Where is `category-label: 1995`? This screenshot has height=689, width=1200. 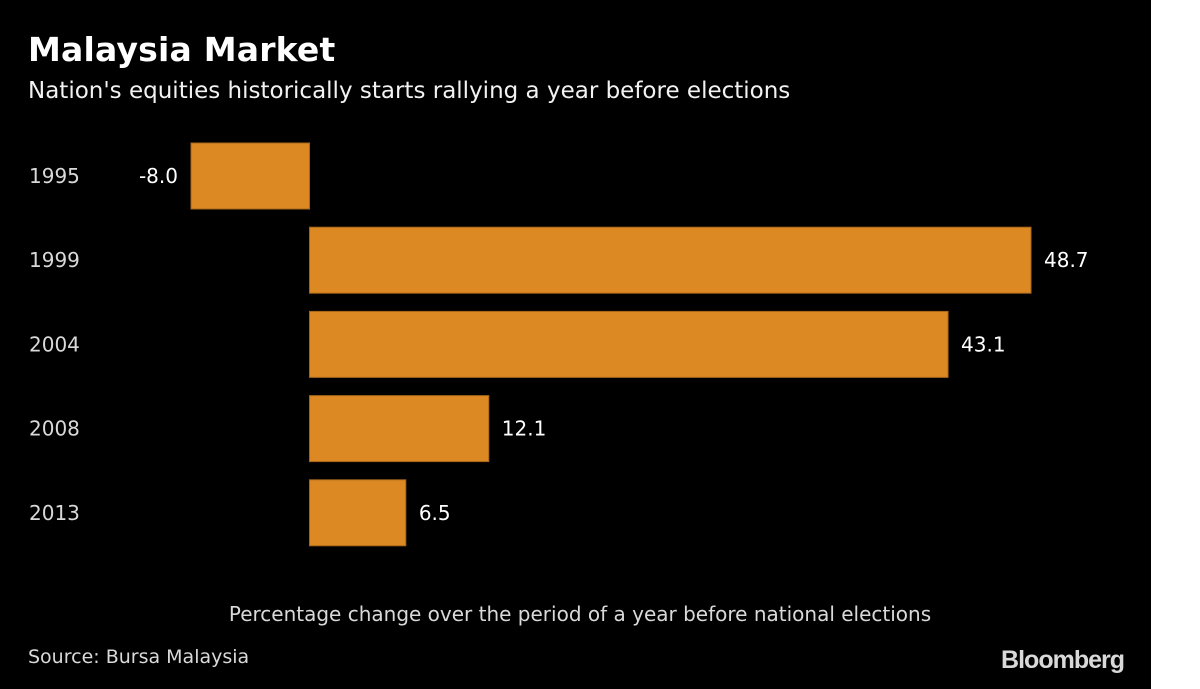 category-label: 1995 is located at coordinates (54, 176).